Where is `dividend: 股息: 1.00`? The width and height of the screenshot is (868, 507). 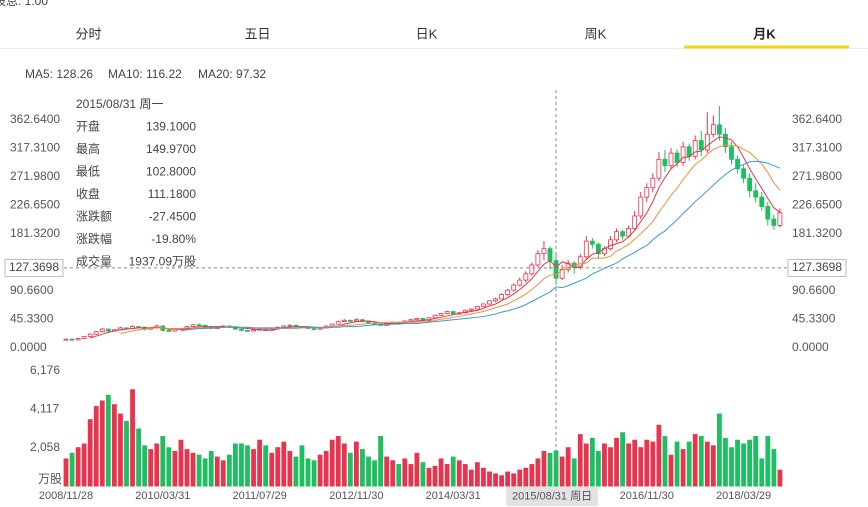 dividend: 股息: 1.00 is located at coordinates (24, 4).